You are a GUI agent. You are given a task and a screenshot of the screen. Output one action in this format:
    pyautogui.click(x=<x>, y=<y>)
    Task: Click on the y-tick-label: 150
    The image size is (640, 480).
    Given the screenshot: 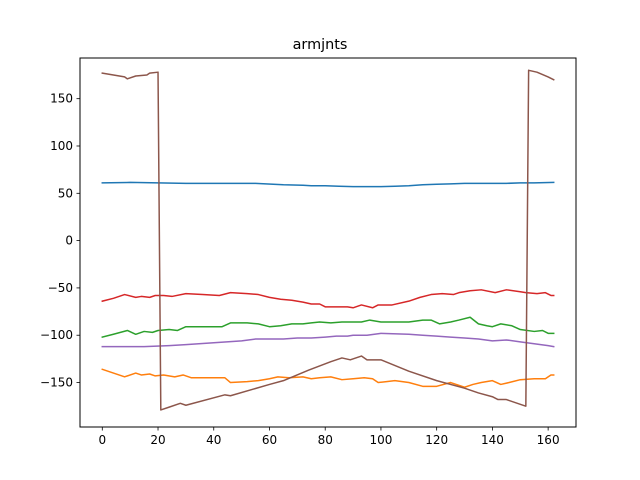 What is the action you would take?
    pyautogui.click(x=61, y=99)
    